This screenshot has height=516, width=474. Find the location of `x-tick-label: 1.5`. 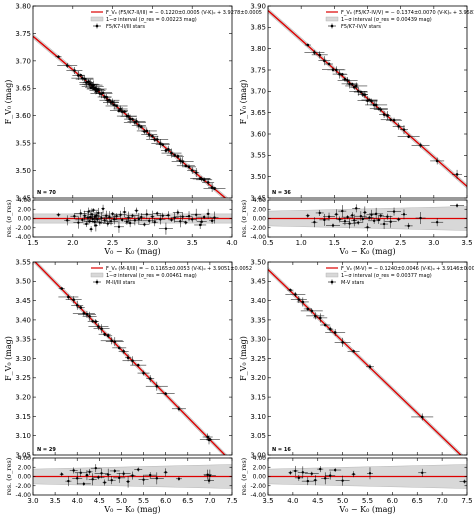

x-tick-label: 1.5 is located at coordinates (32, 243).